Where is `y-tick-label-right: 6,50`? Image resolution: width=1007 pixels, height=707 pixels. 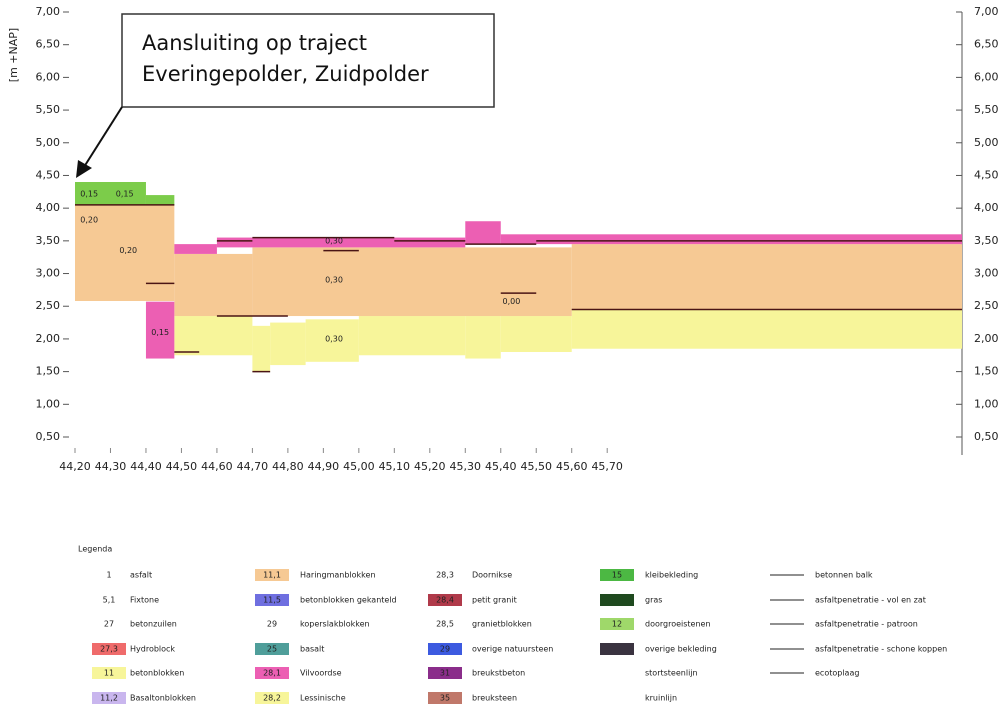 y-tick-label-right: 6,50 is located at coordinates (986, 44).